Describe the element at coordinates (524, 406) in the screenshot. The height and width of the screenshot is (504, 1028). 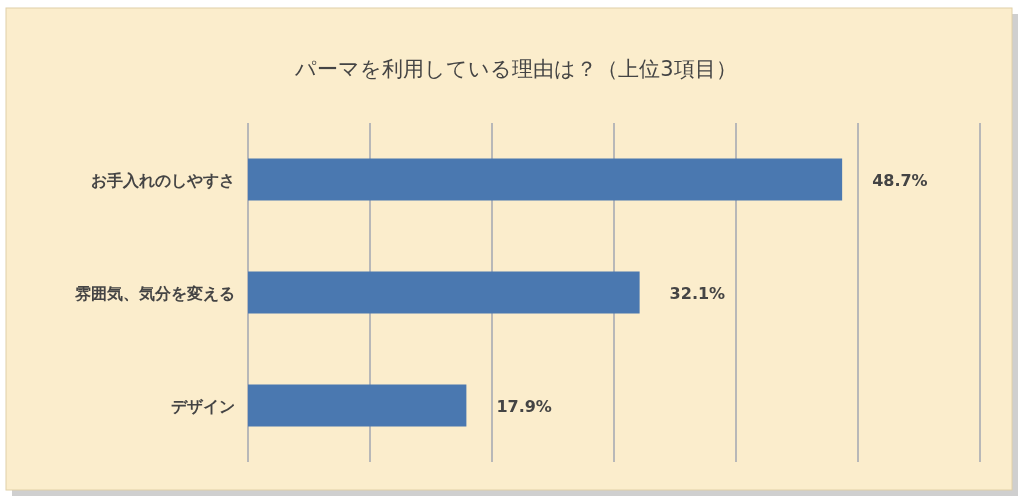
I see `data-label: 17.9%` at that location.